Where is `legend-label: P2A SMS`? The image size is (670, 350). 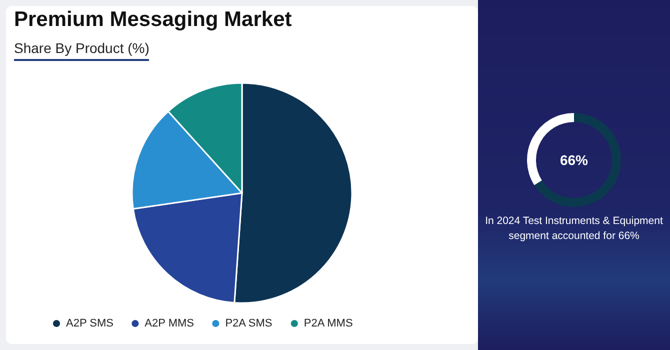 legend-label: P2A SMS is located at coordinates (248, 324).